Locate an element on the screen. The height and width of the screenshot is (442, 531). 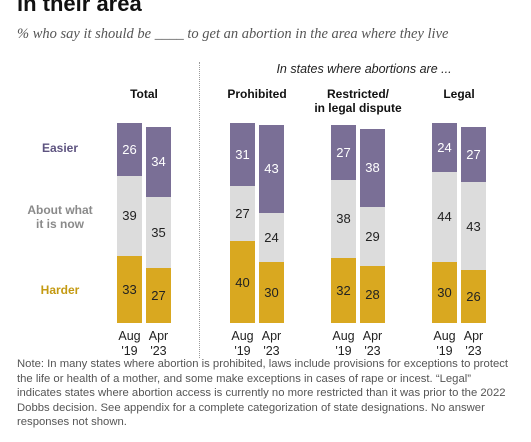
bar-segment-harder: 26 is located at coordinates (473, 296).